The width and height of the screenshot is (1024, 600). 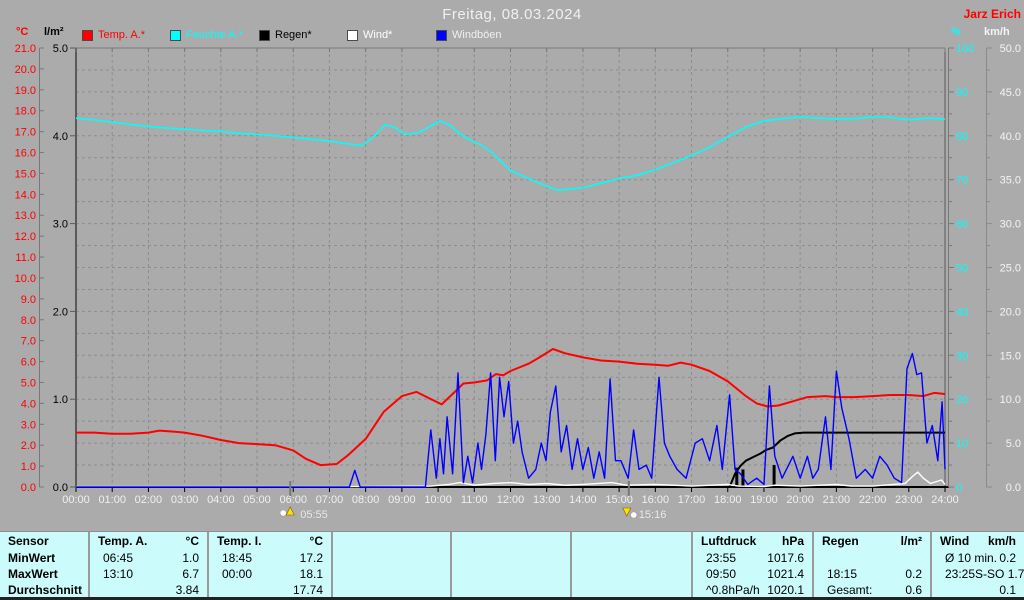 What do you see at coordinates (962, 444) in the screenshot?
I see `humidity-axis-label: 10` at bounding box center [962, 444].